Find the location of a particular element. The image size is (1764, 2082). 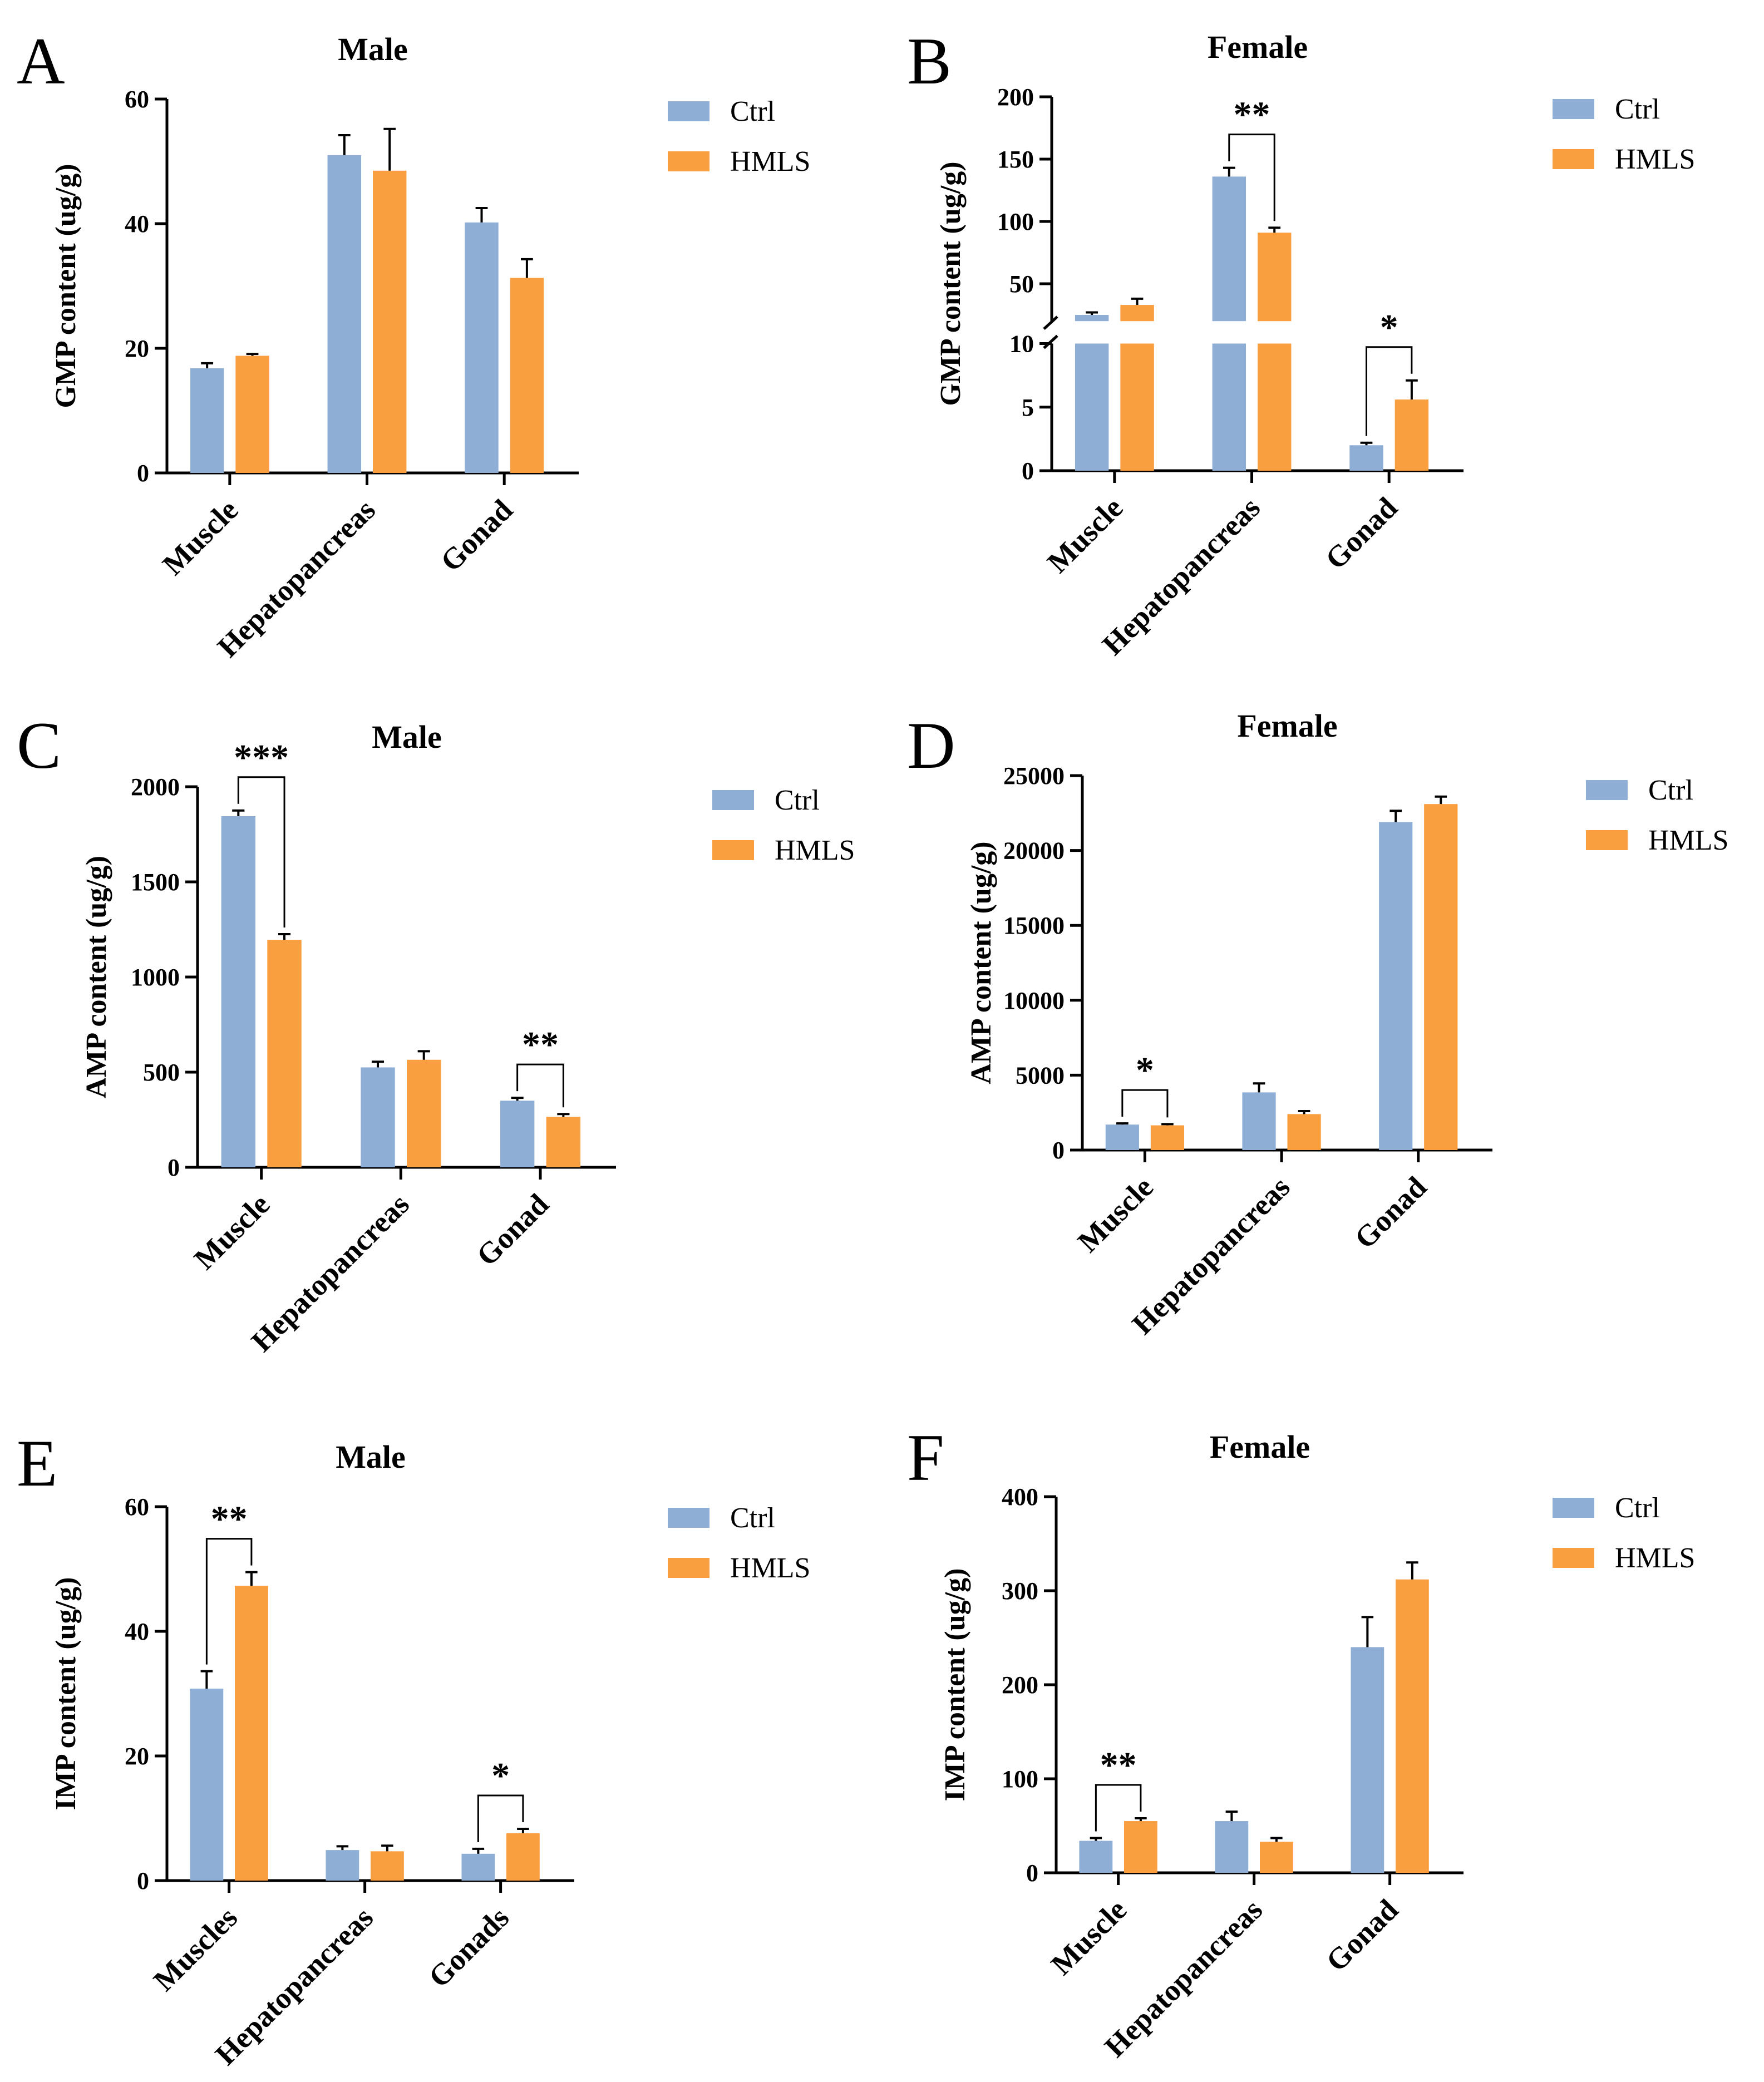

y-tick-label: 60 is located at coordinates (137, 100).